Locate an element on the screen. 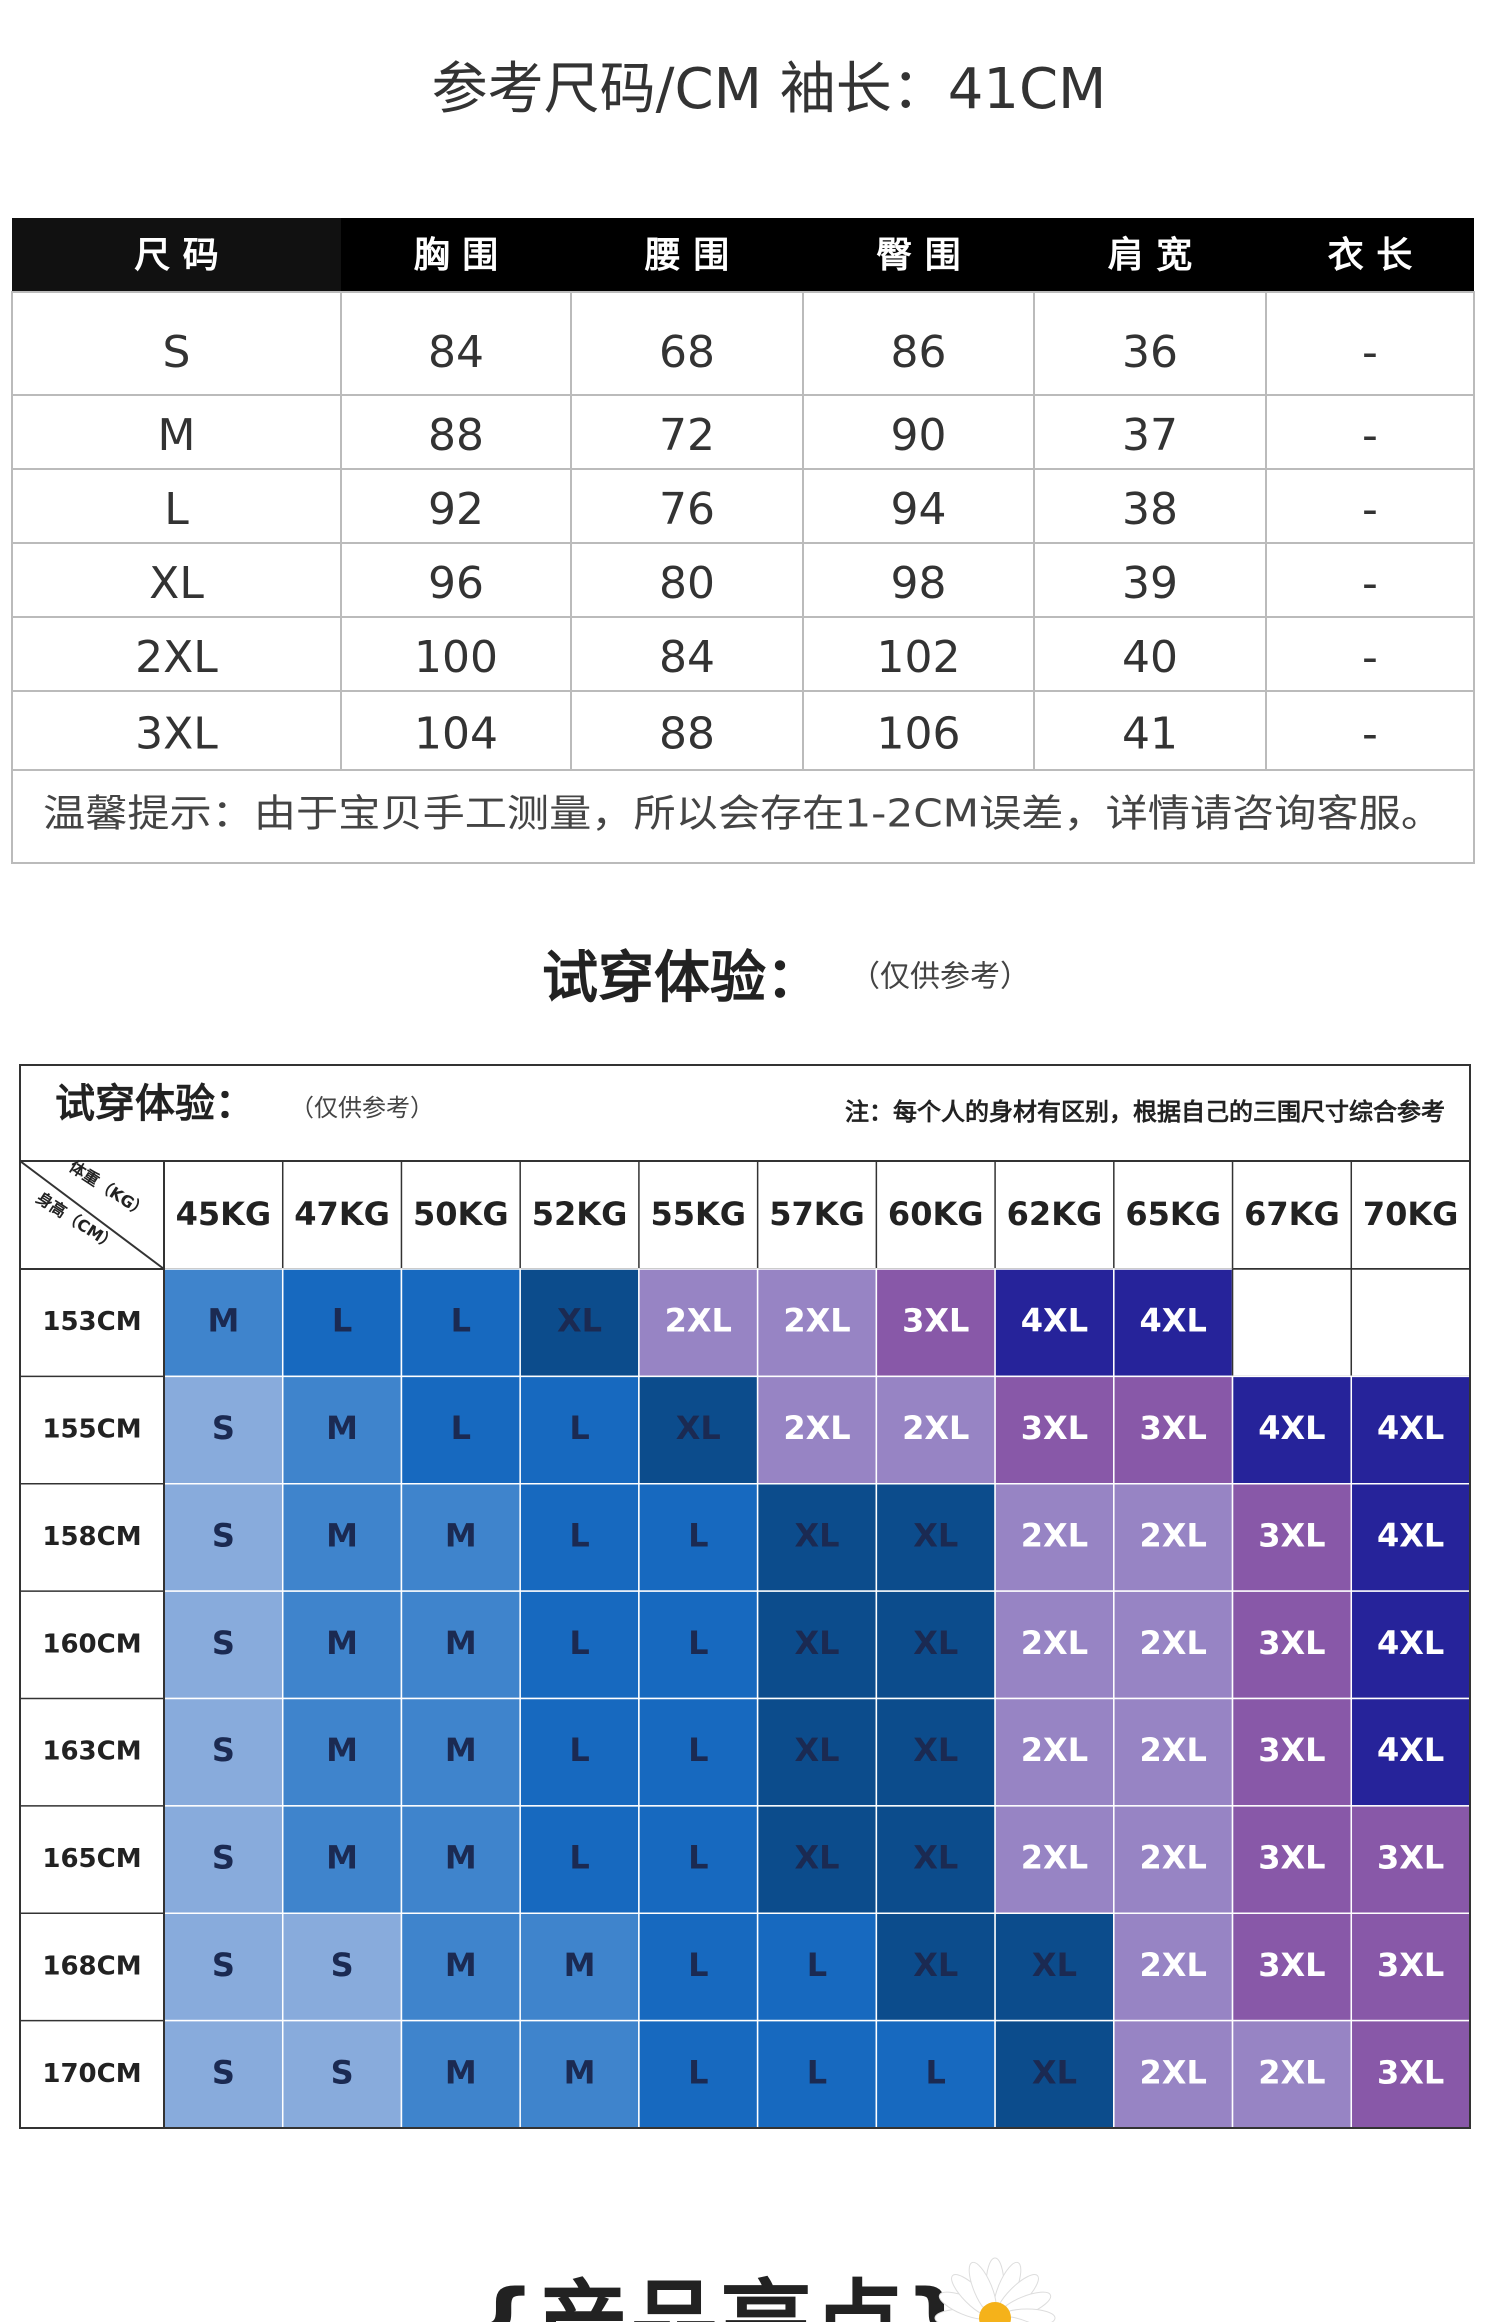 This screenshot has height=2322, width=1500. fit-section-subtitle: （仅供参考） is located at coordinates (940, 977).